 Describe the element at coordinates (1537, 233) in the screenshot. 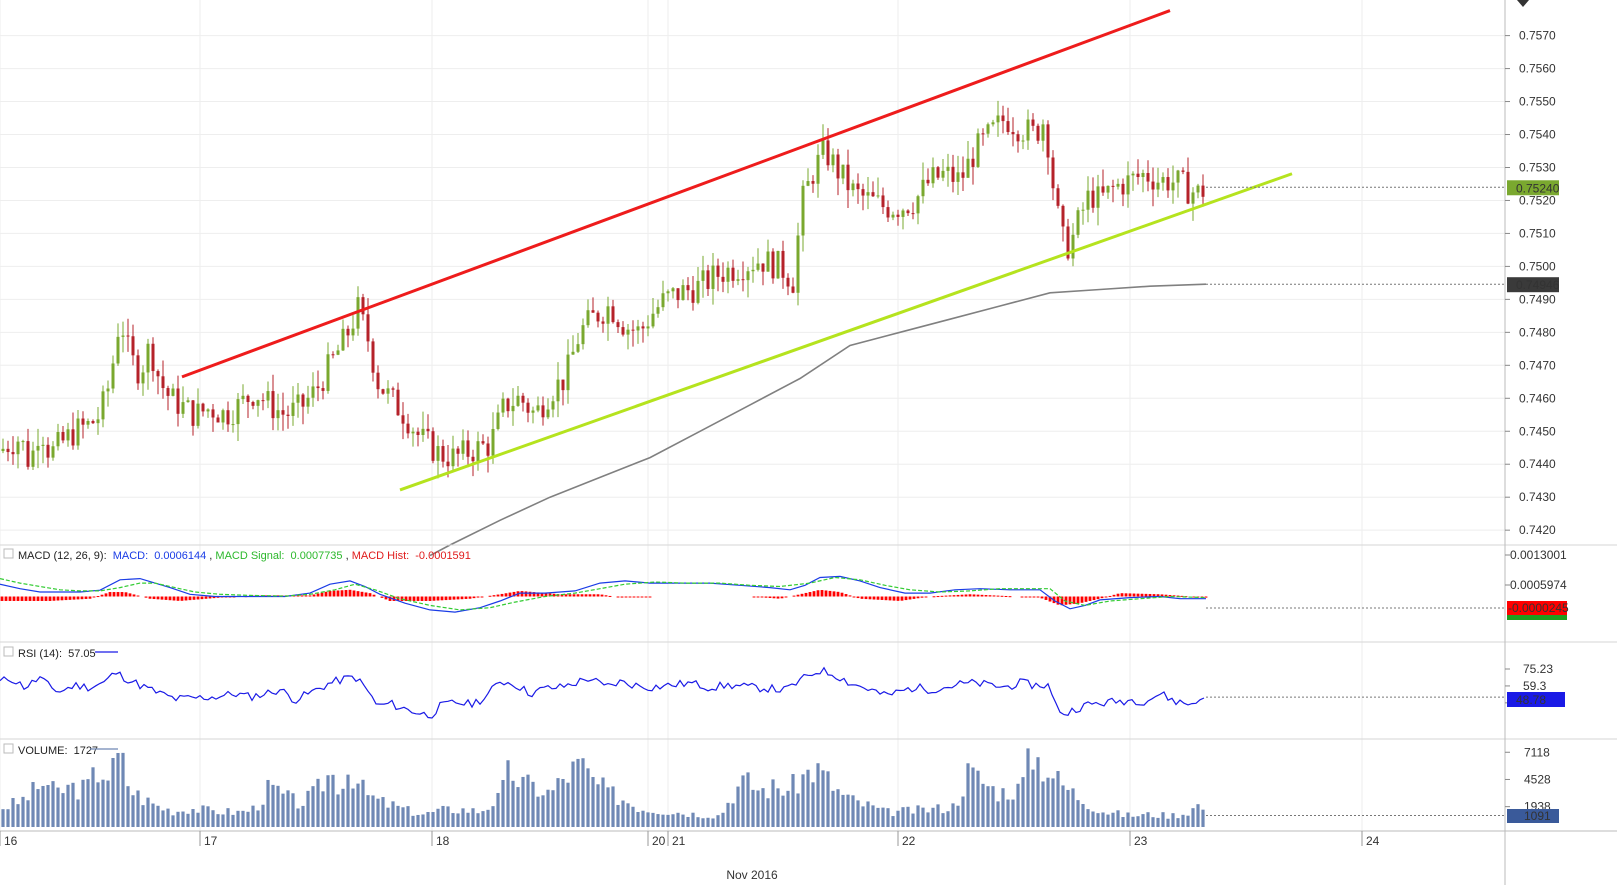

I see `price-tick-label: 0.7510` at that location.